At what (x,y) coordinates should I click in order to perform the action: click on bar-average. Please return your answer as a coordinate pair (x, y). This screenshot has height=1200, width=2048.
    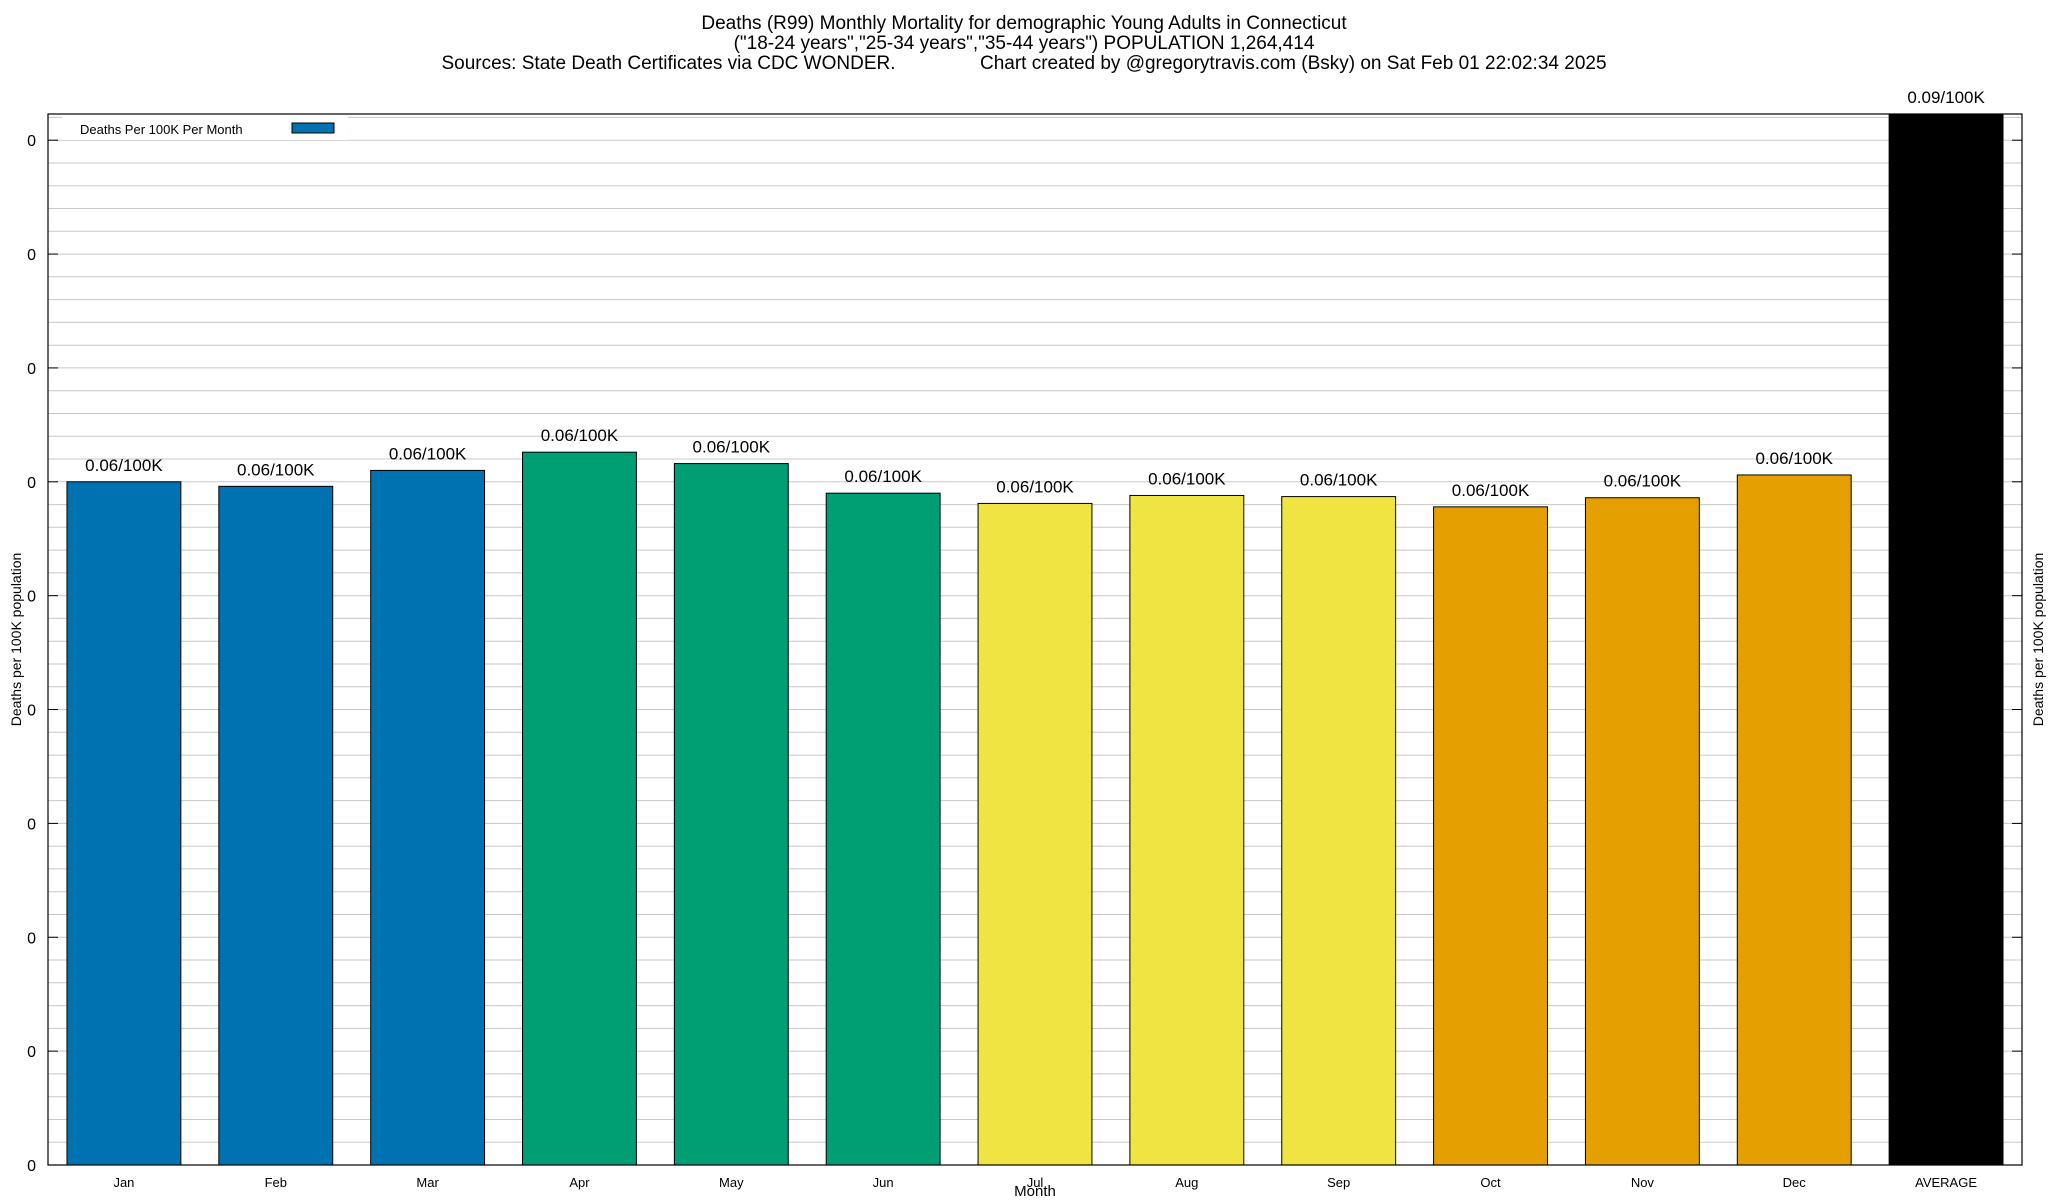
    Looking at the image, I should click on (1946, 639).